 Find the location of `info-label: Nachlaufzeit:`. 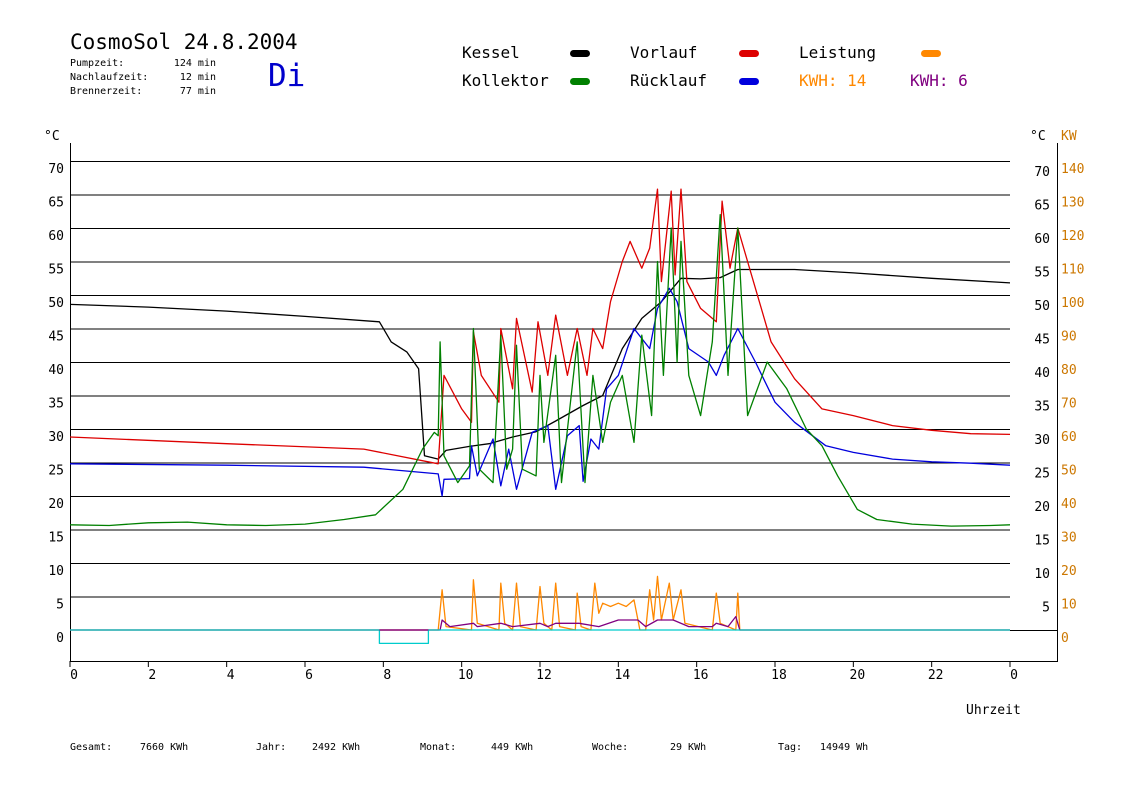

info-label: Nachlaufzeit: is located at coordinates (109, 77).